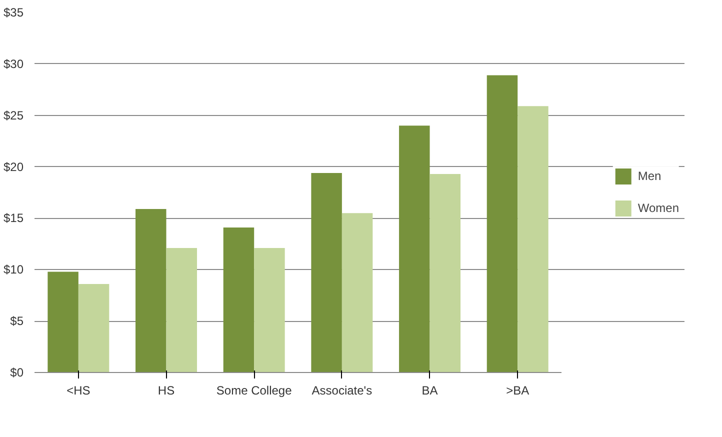  Describe the element at coordinates (342, 391) in the screenshot. I see `x-tick-label: Associate's` at that location.